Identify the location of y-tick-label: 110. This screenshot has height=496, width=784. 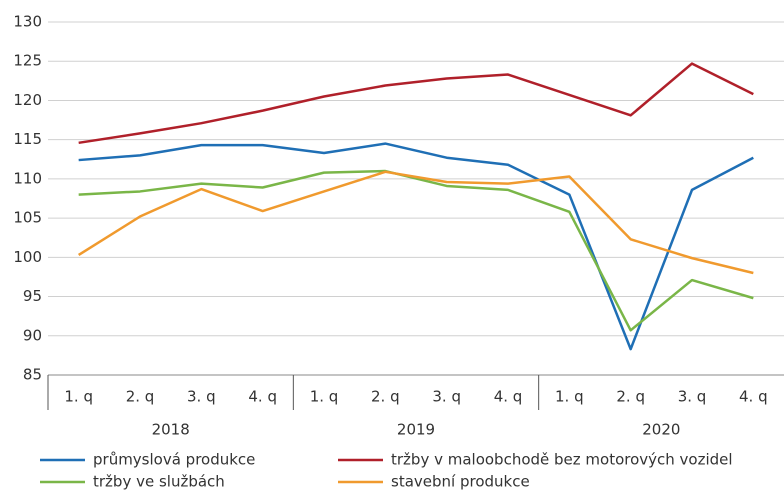
(27, 178).